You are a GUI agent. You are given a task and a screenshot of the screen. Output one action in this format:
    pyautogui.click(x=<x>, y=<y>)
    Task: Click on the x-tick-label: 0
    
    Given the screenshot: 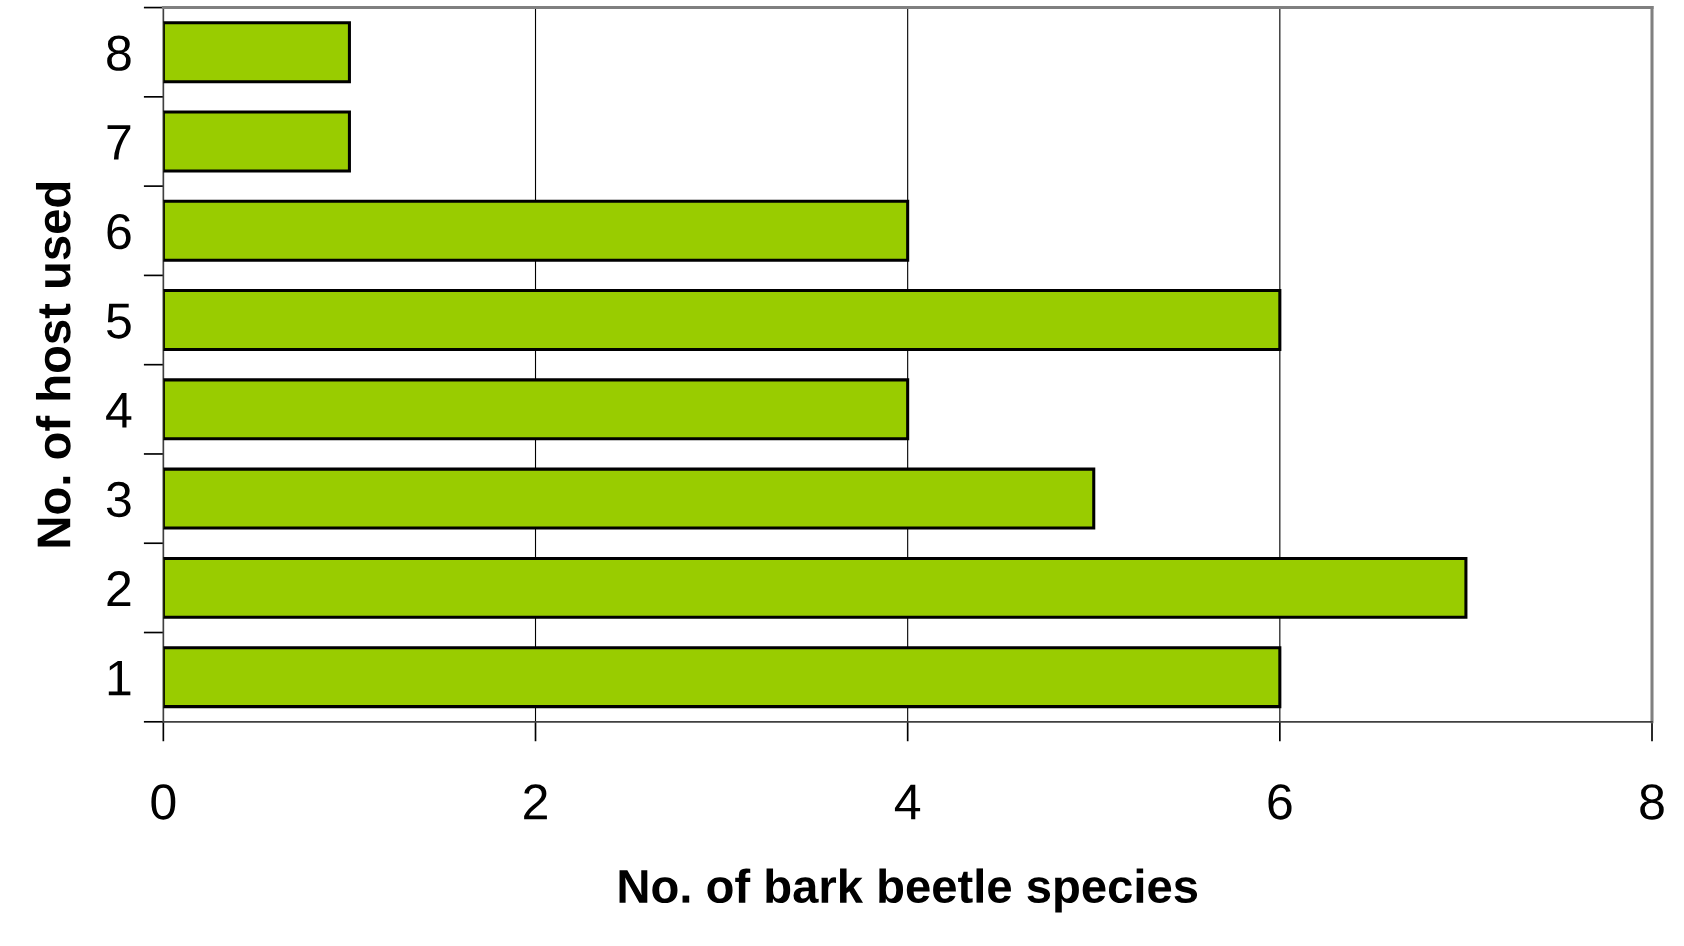 What is the action you would take?
    pyautogui.click(x=163, y=802)
    